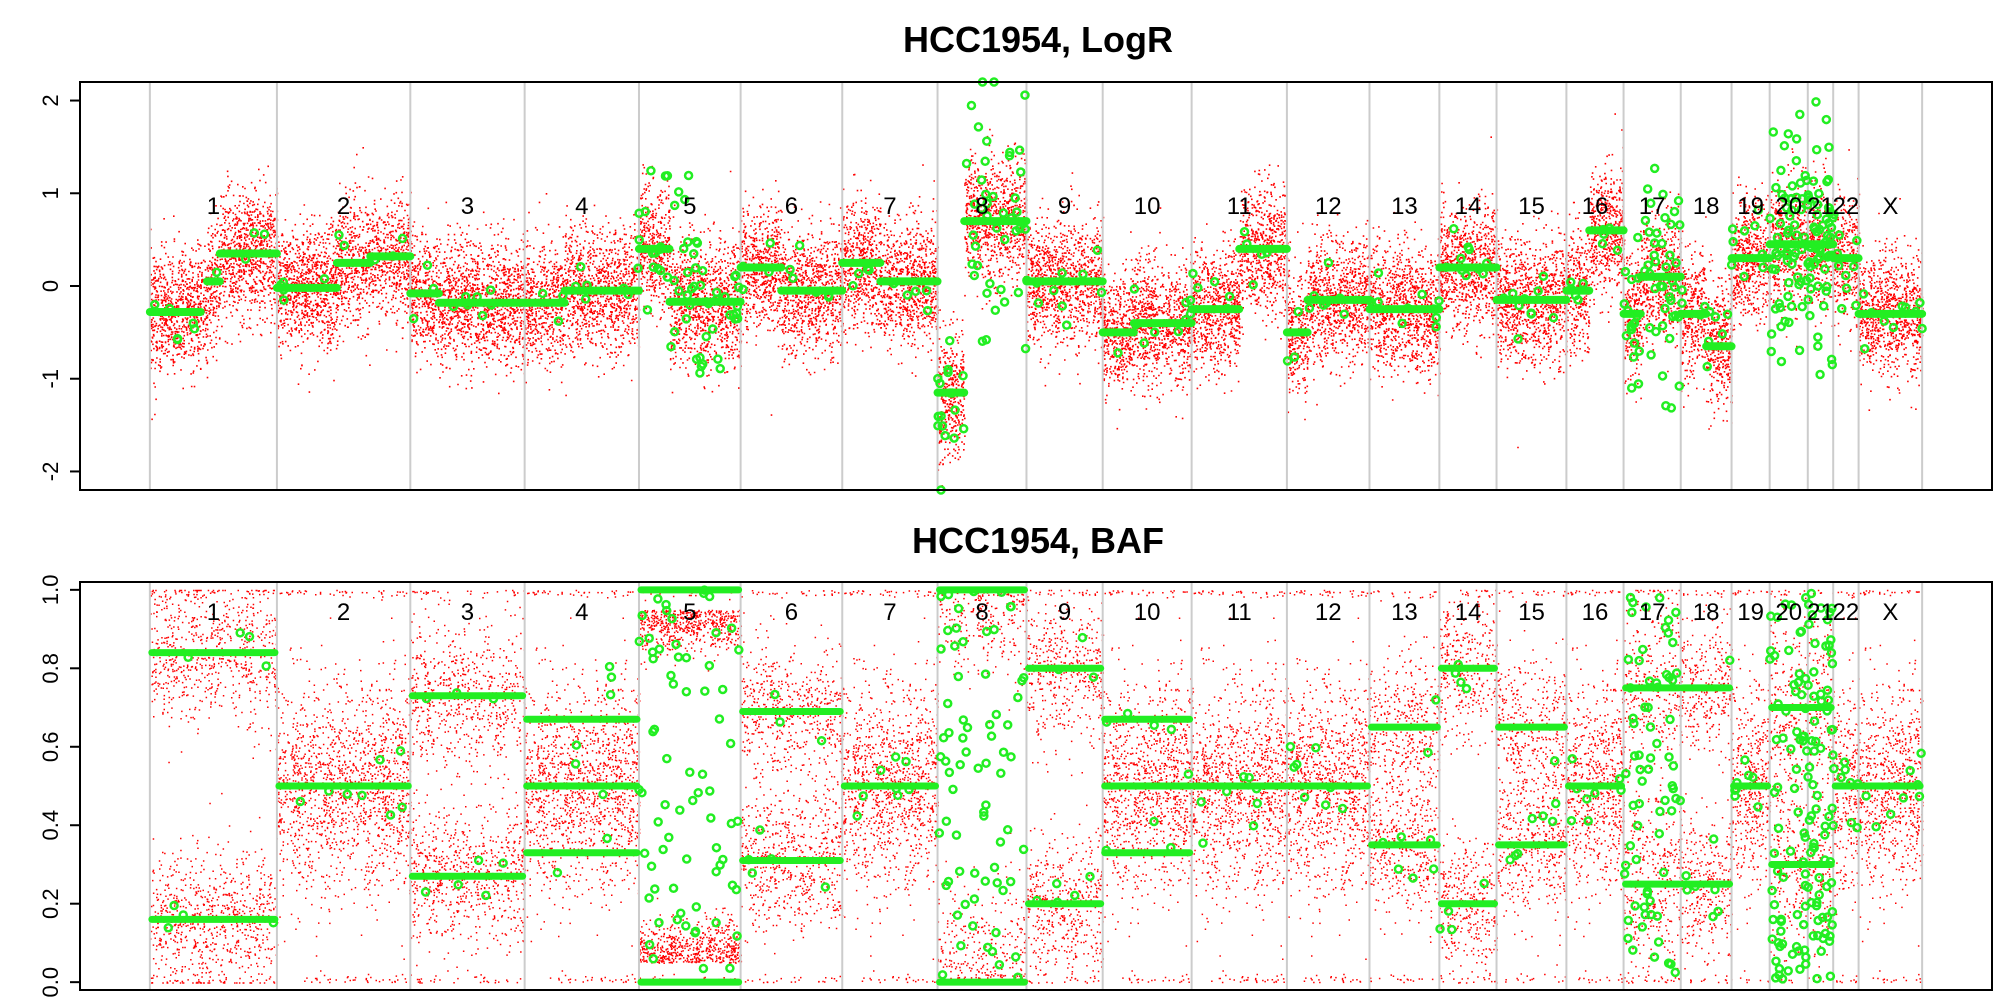  What do you see at coordinates (1890, 612) in the screenshot?
I see `baf-chrom-label: X` at bounding box center [1890, 612].